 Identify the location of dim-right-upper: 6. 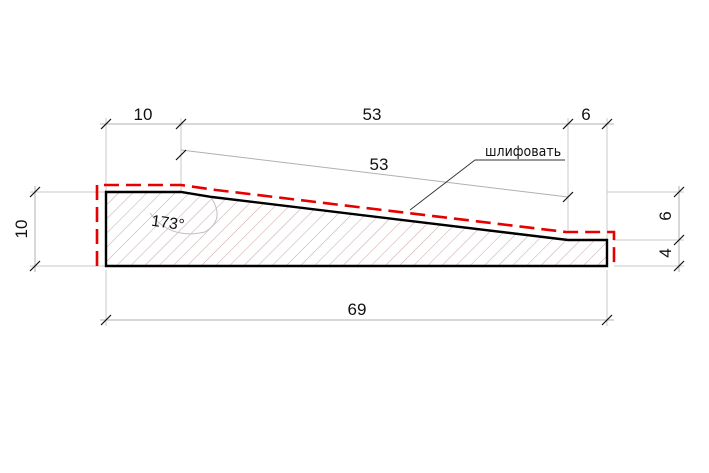
(665, 215).